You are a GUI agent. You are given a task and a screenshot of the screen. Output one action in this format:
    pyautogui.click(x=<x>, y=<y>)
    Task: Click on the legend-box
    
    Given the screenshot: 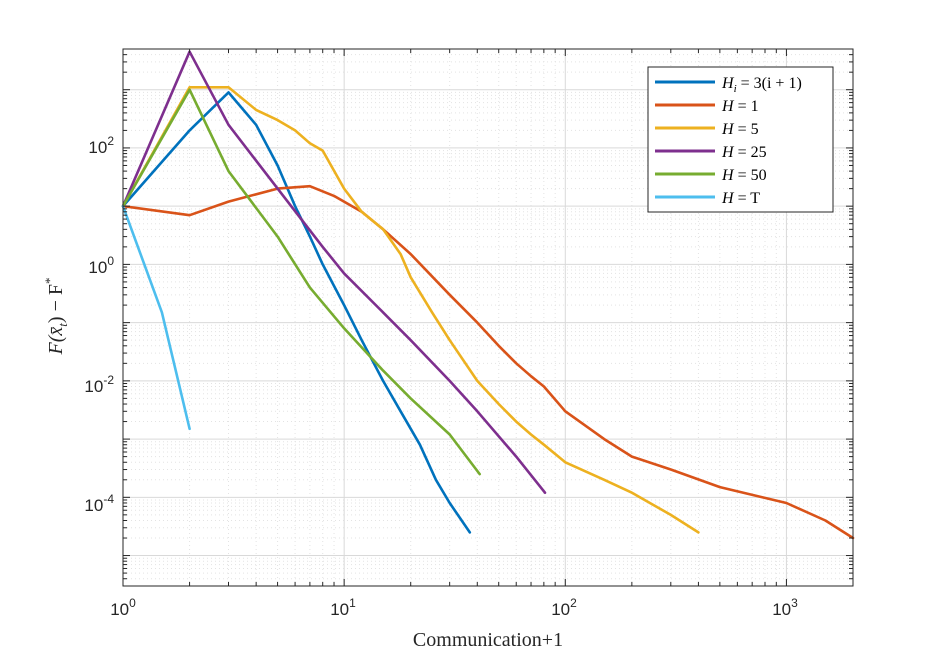 What is the action you would take?
    pyautogui.click(x=740, y=139)
    